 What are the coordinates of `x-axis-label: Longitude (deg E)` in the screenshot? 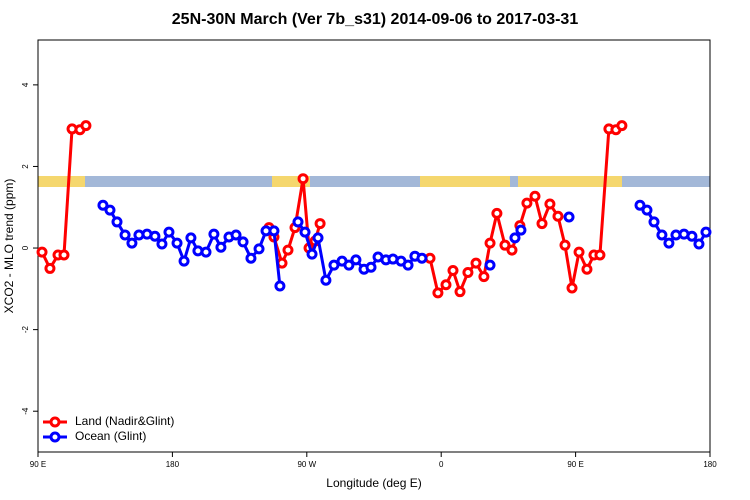 It's located at (373, 483).